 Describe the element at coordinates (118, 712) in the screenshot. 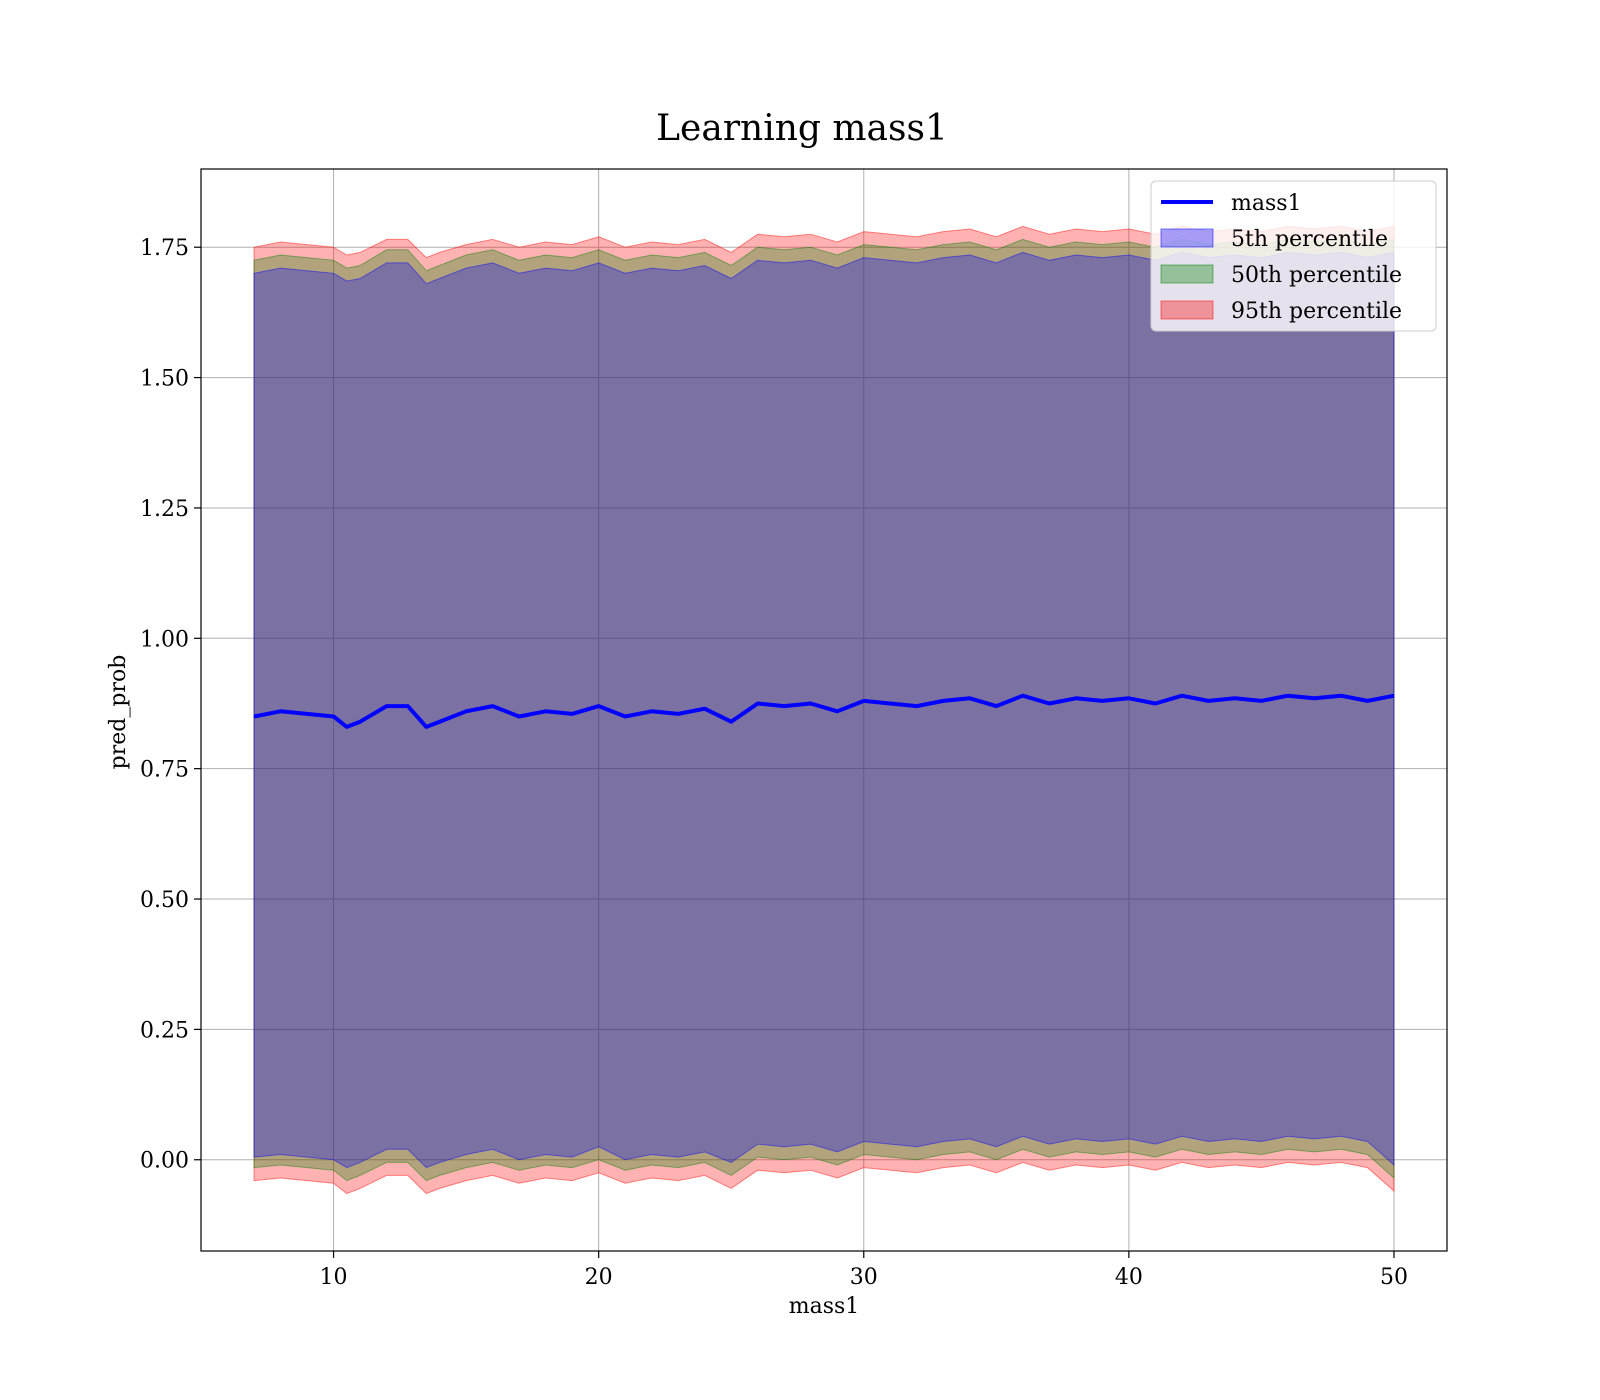

I see `y-axis-label: pred_prob` at that location.